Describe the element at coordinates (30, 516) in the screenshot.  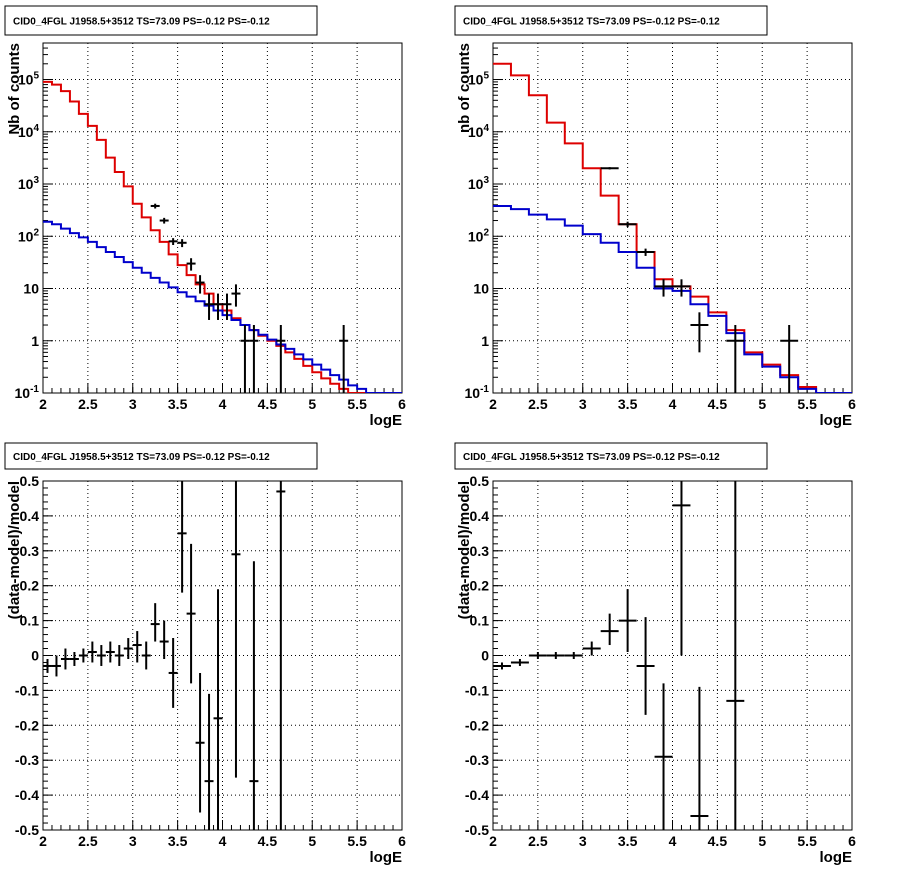
I see `y-tick-label: 0.4` at that location.